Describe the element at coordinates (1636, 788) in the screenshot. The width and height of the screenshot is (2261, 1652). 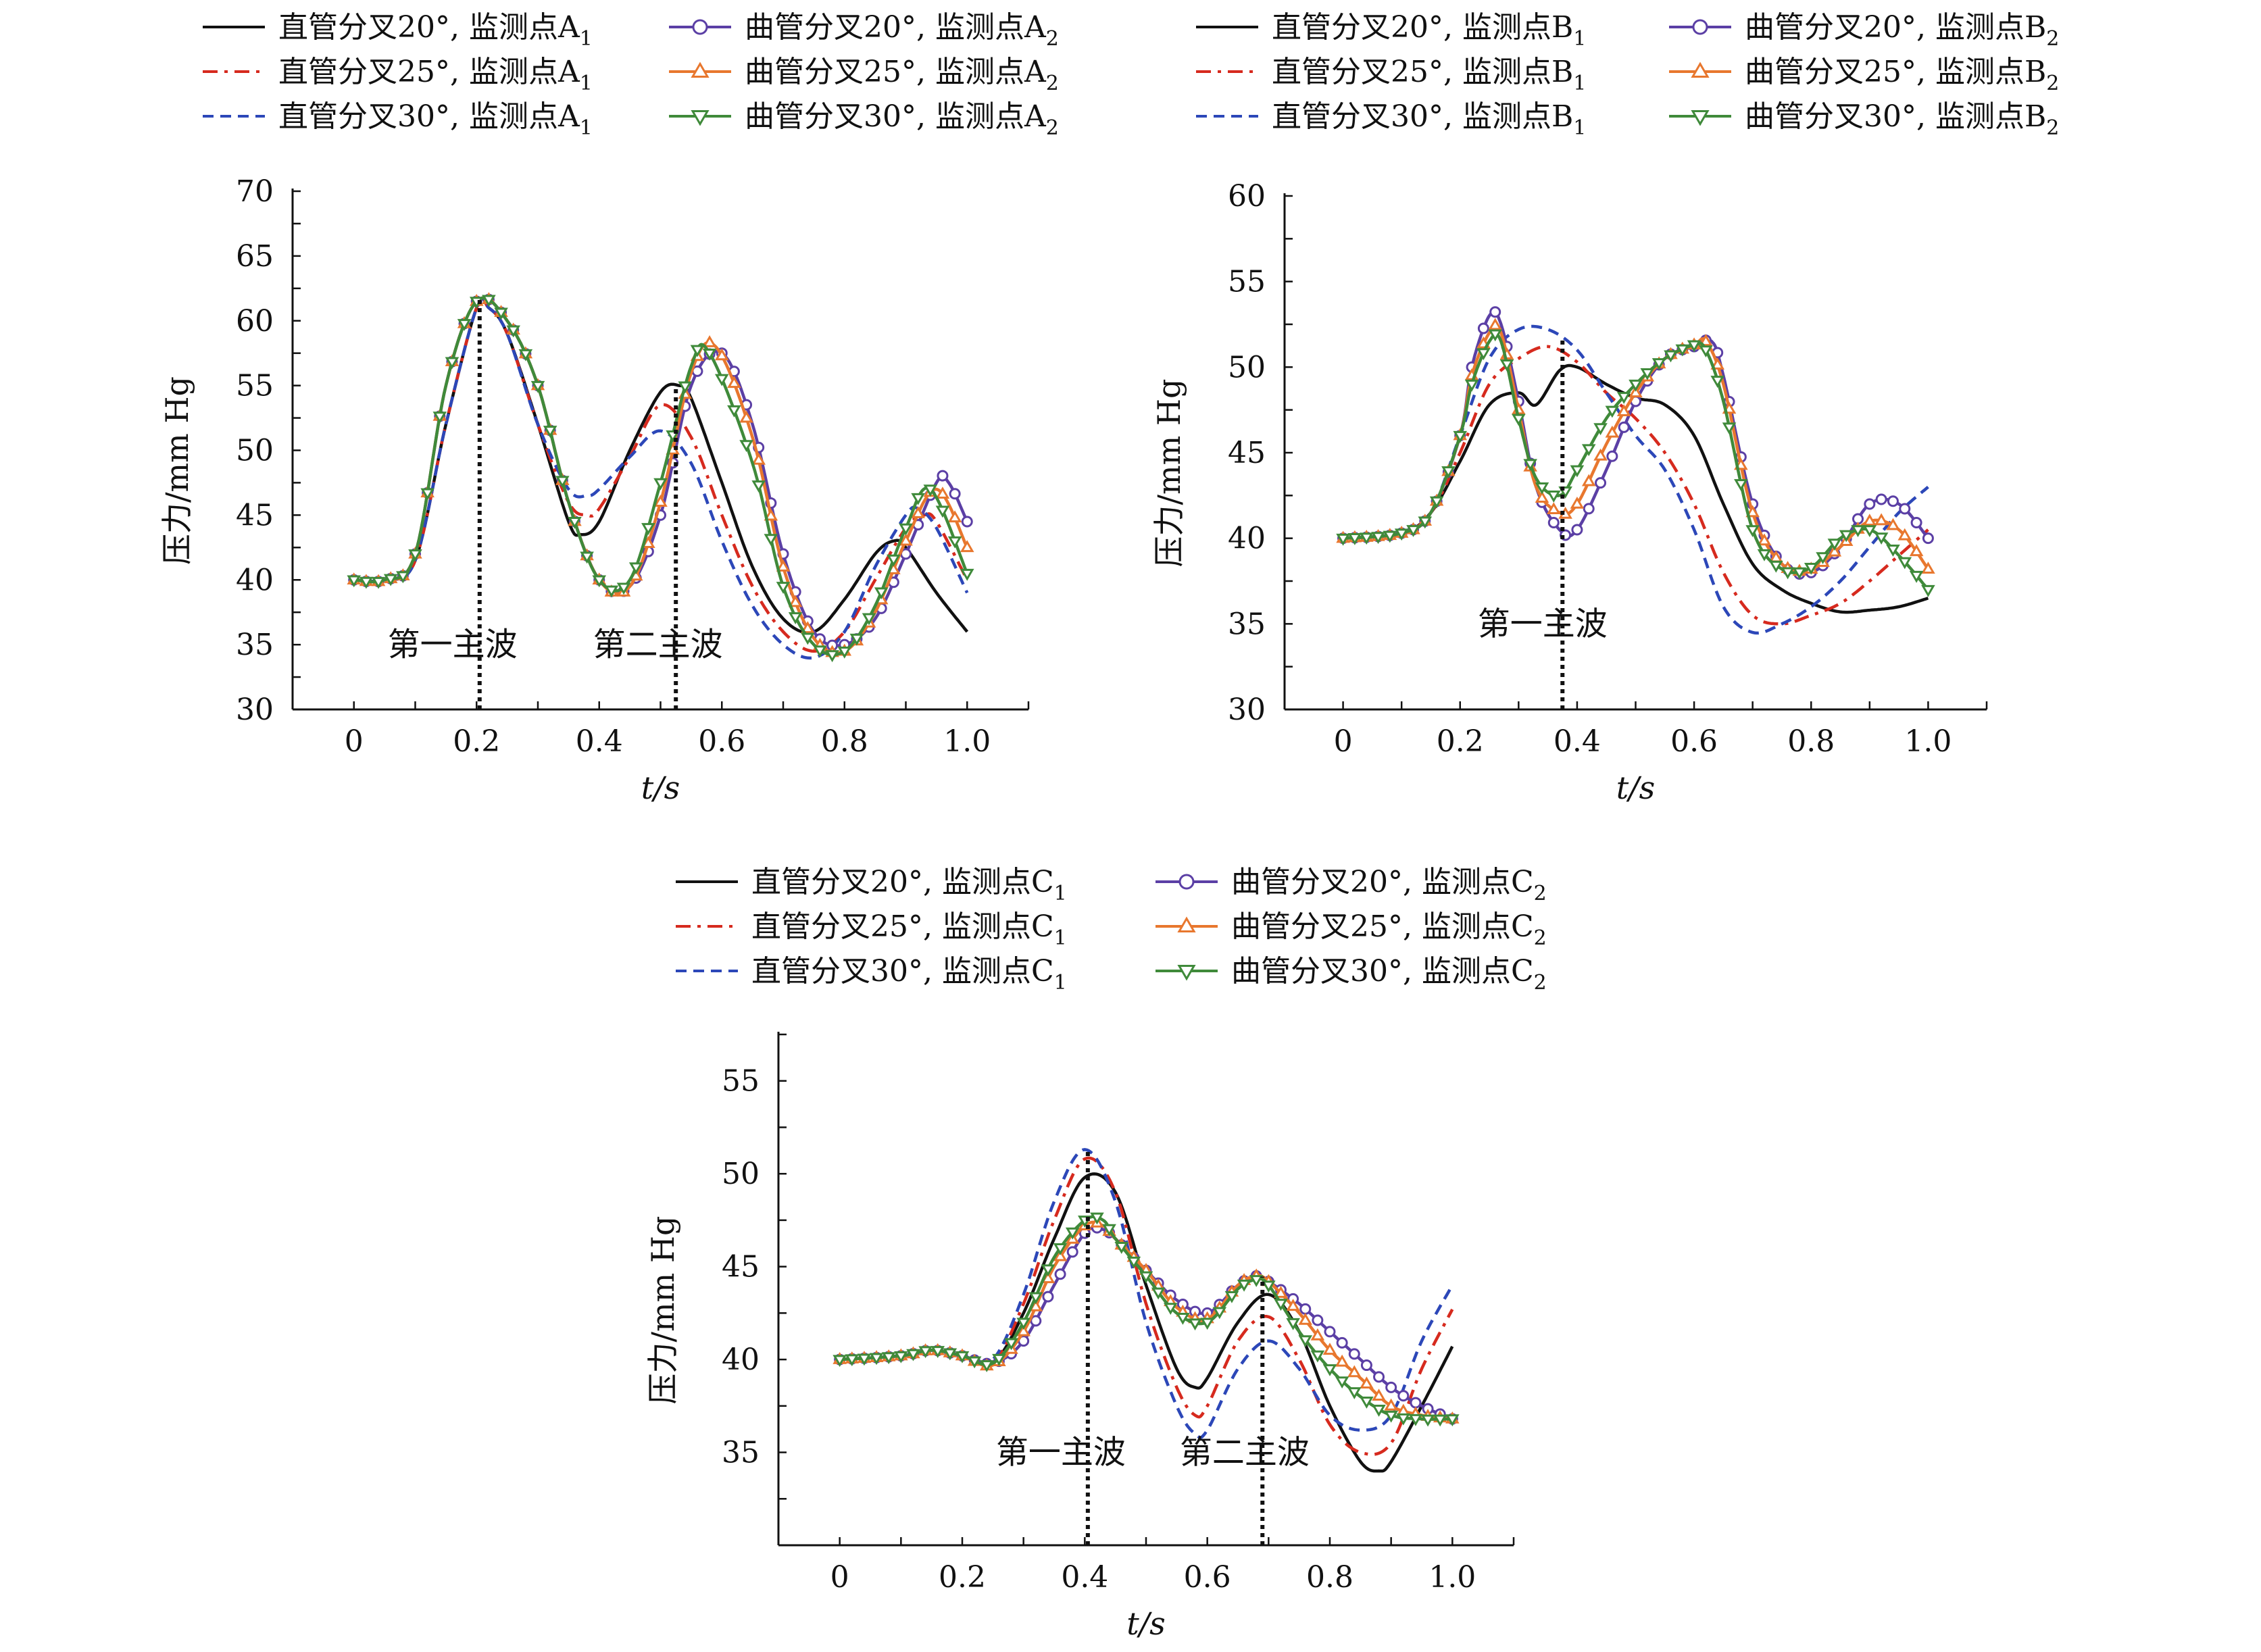
I see `x-axis-title: t/s` at that location.